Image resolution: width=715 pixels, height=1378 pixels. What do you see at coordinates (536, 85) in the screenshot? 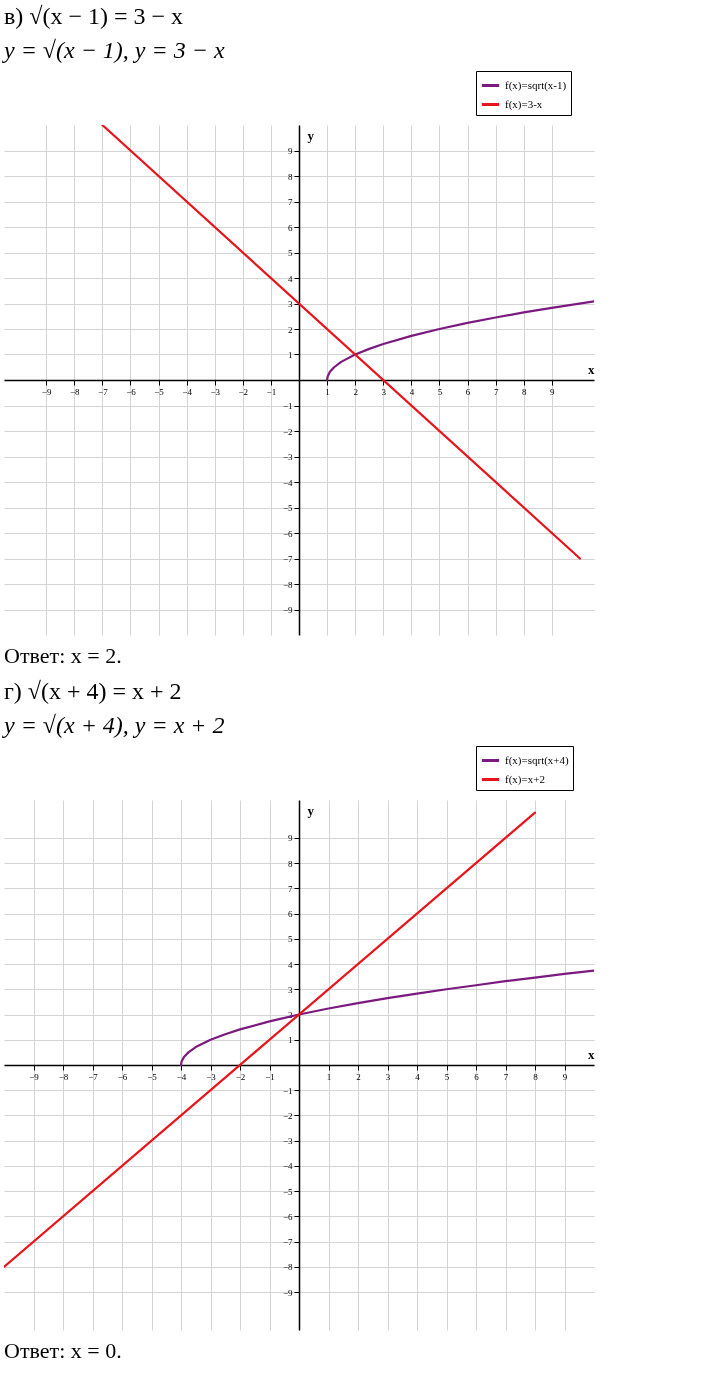
I see `legend-label: f(x)=sqrt(x-1)` at bounding box center [536, 85].